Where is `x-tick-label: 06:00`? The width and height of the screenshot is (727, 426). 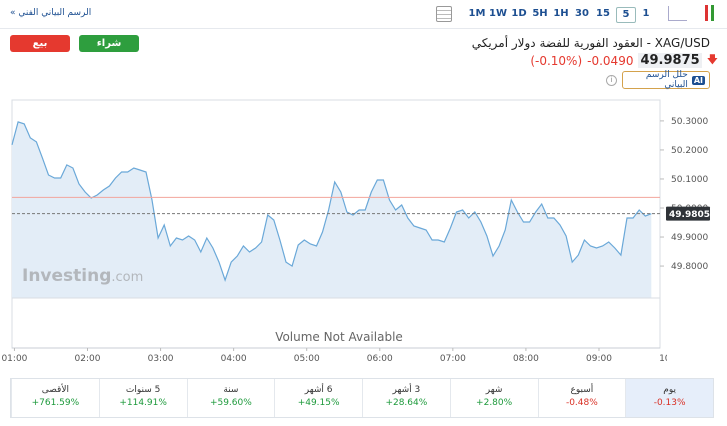
x-tick-label: 06:00 is located at coordinates (380, 359).